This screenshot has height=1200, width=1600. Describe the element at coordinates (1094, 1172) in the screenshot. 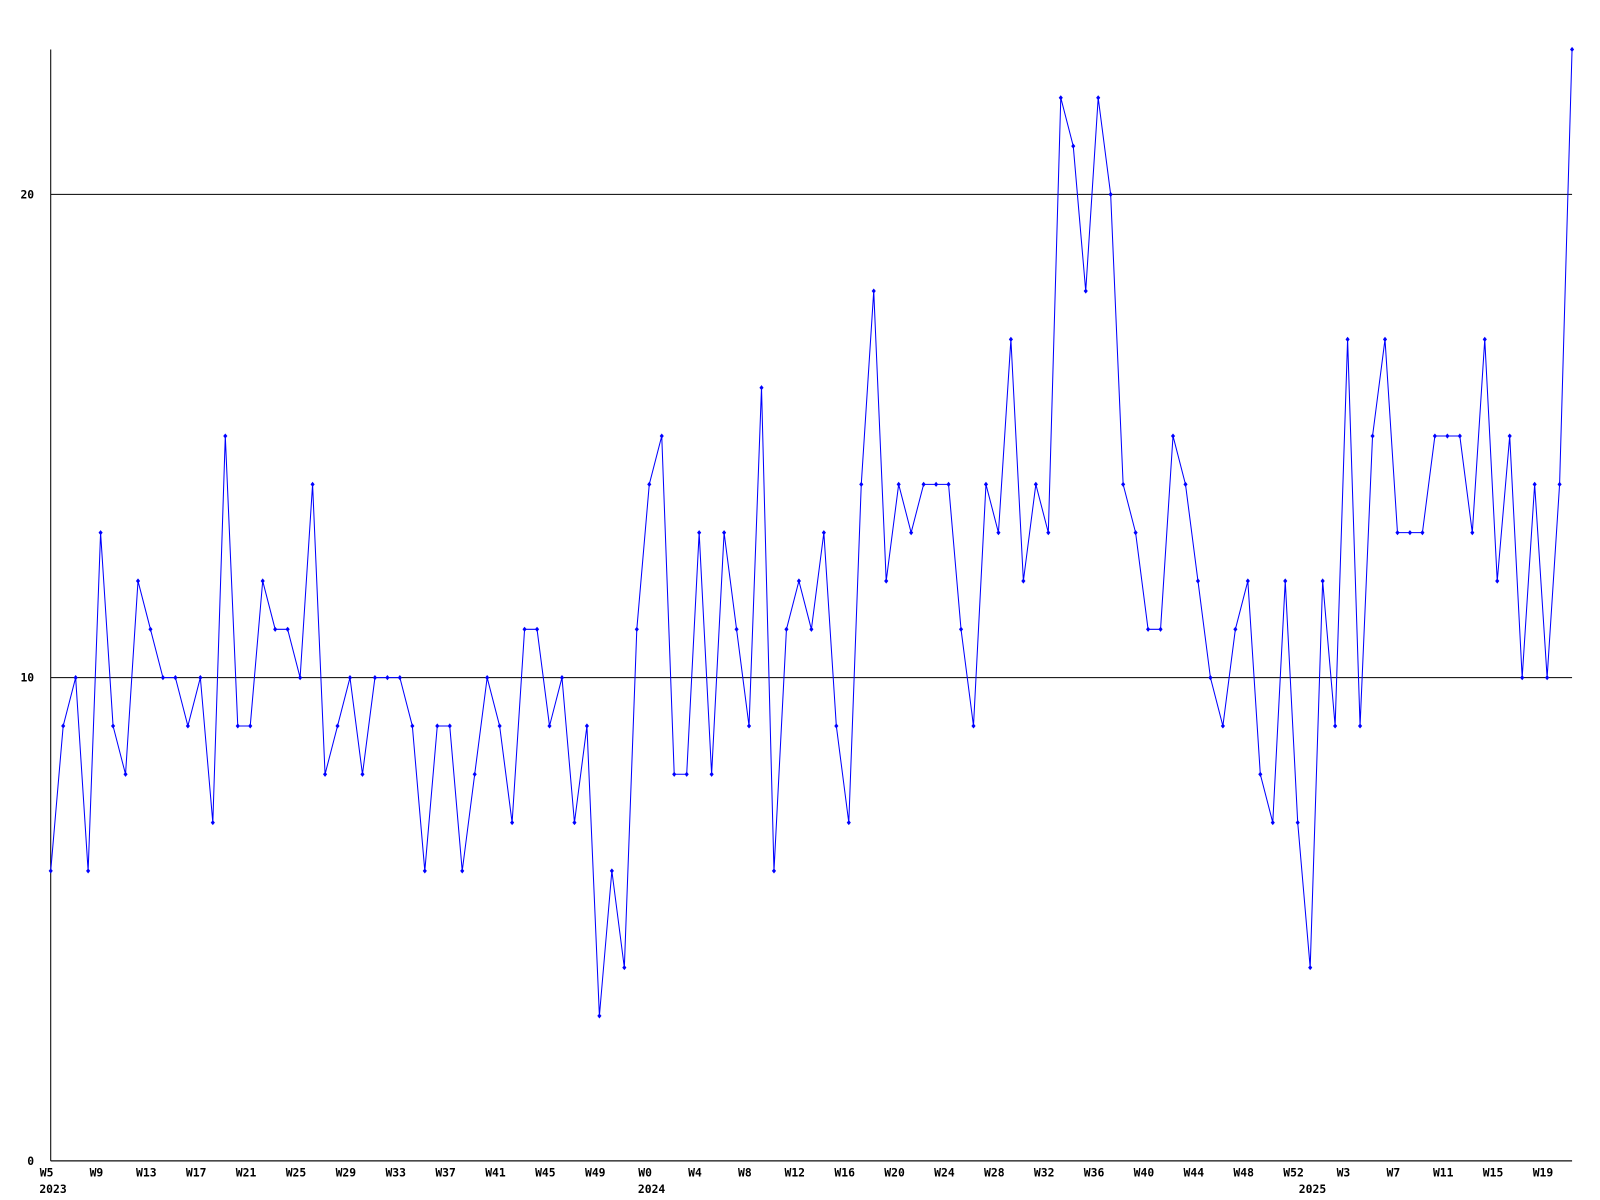

I see `x-tick-label: W36` at that location.